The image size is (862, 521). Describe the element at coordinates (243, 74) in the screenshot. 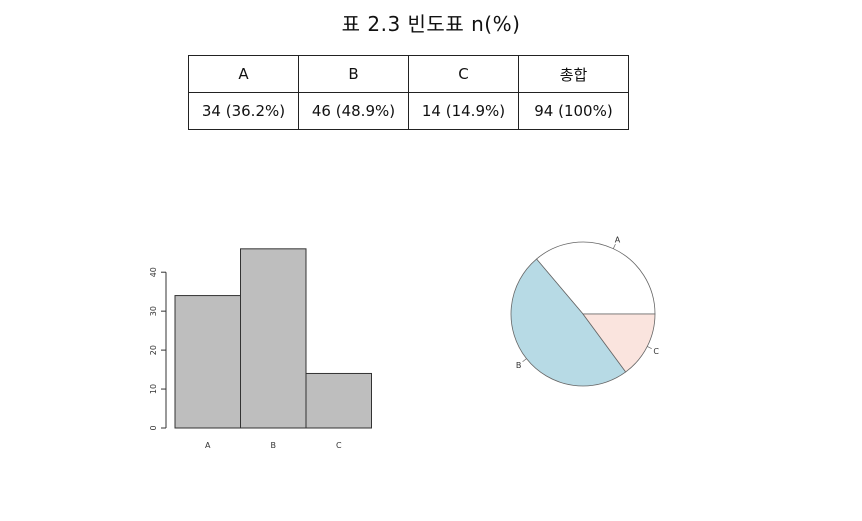

I see `header-cell-a: A` at that location.